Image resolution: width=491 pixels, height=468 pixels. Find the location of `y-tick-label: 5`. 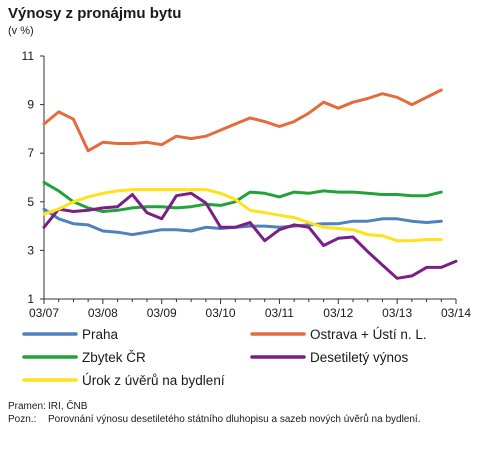

y-tick-label: 5 is located at coordinates (30, 202).